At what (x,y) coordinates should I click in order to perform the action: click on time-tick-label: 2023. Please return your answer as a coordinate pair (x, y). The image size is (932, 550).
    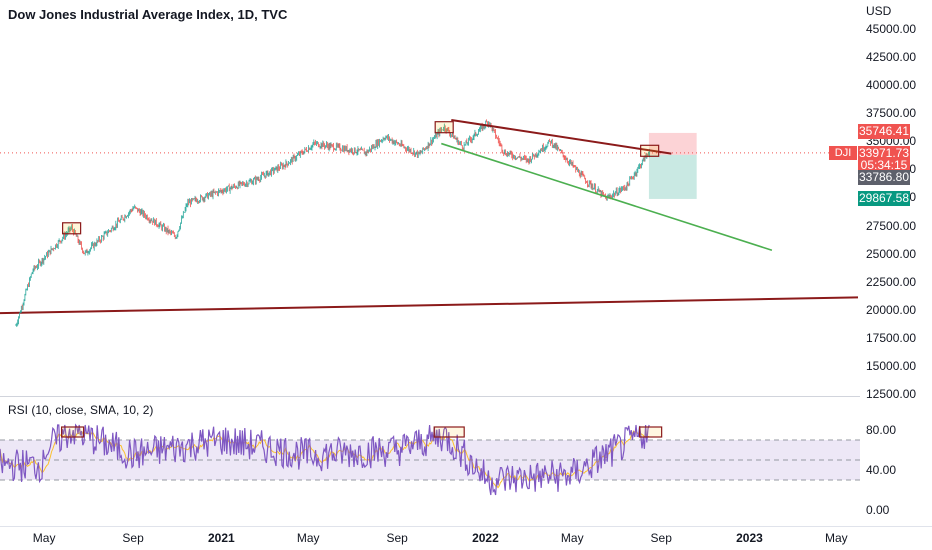
    Looking at the image, I should click on (749, 538).